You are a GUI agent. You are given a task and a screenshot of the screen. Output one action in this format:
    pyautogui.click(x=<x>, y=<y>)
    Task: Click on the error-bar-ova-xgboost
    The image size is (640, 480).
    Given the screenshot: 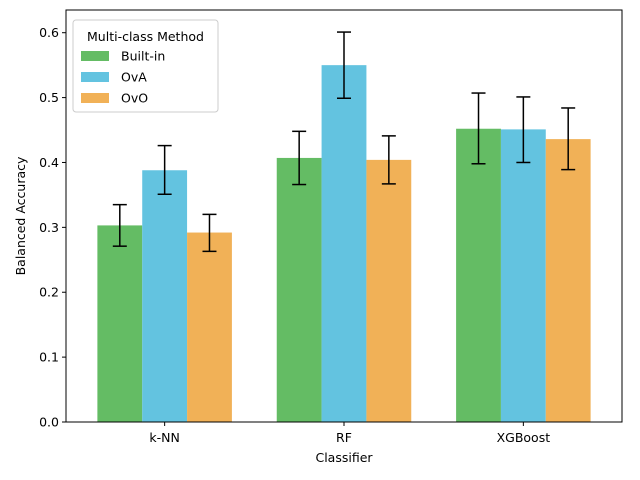 What is the action you would take?
    pyautogui.click(x=523, y=130)
    